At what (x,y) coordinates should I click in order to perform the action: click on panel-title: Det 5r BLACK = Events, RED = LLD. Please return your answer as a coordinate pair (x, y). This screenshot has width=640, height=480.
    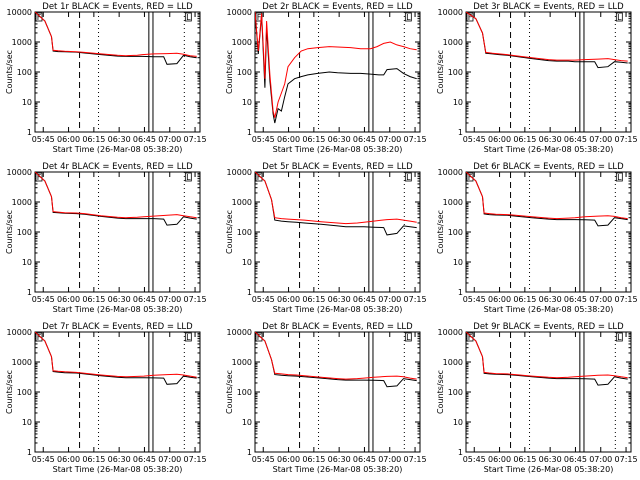
    Looking at the image, I should click on (337, 167).